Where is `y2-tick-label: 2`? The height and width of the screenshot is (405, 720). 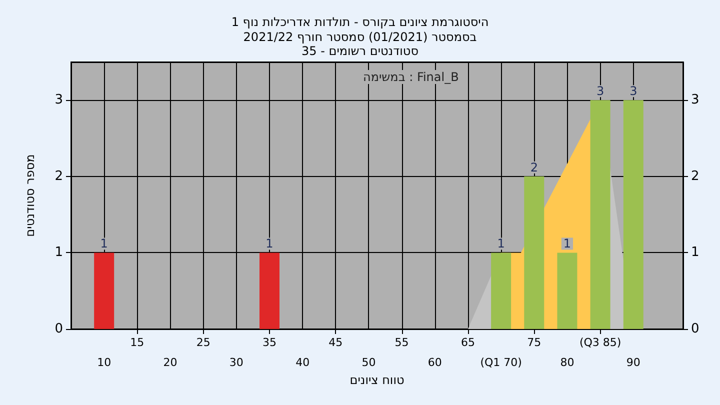
y2-tick-label: 2 is located at coordinates (695, 176).